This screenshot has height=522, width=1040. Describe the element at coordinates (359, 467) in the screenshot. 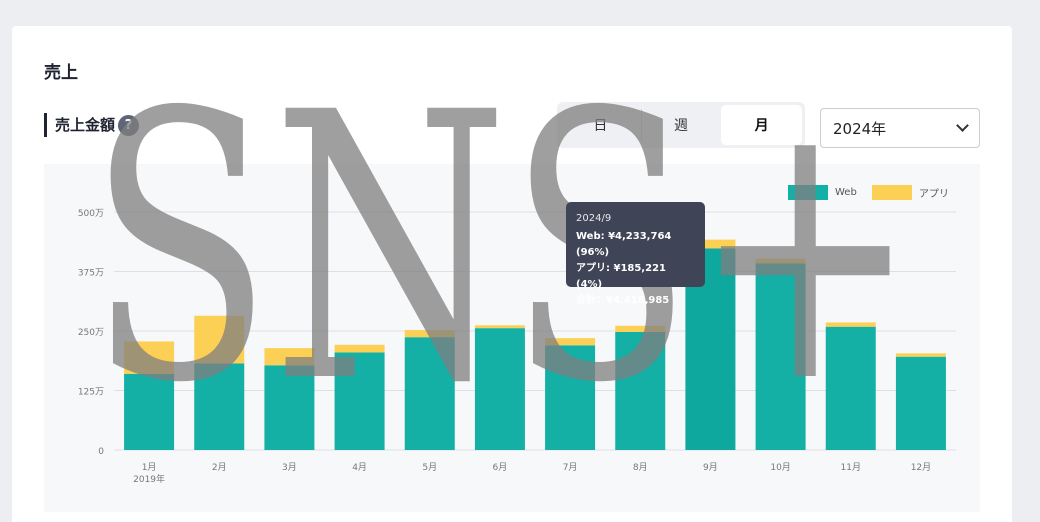

I see `x-tick-label: 4月` at that location.